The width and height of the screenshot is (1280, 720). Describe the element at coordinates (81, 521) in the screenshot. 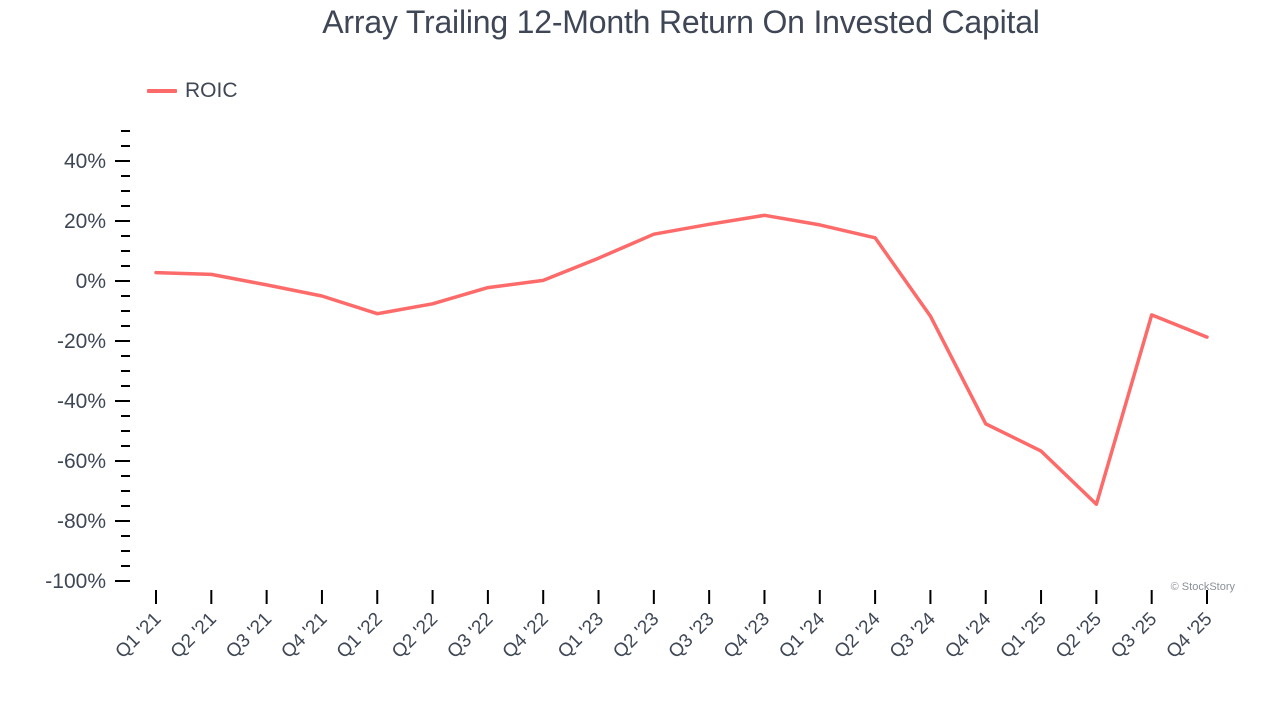

I see `y-tick-label: -80%` at that location.